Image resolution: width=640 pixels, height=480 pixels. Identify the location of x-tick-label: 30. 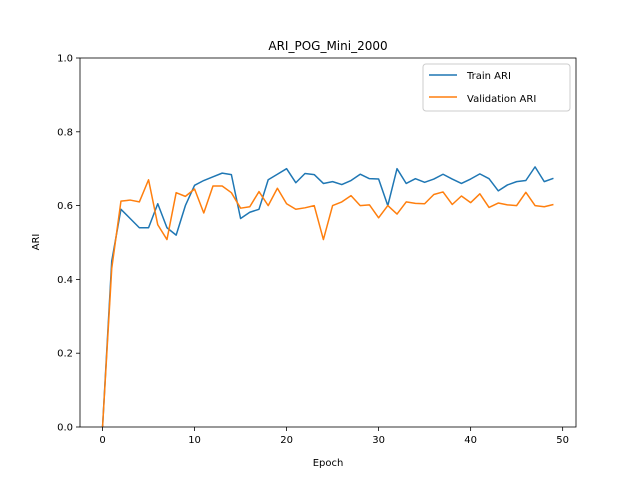
(378, 440).